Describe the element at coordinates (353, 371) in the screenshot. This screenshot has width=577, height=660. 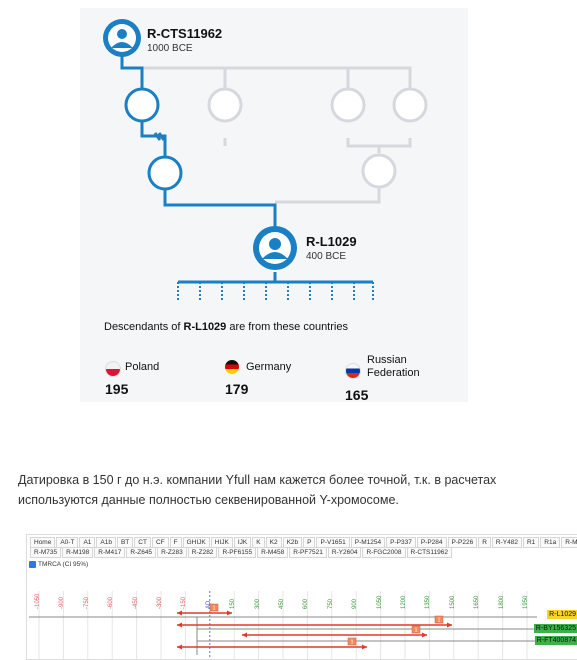
I see `russia-flag-icon` at that location.